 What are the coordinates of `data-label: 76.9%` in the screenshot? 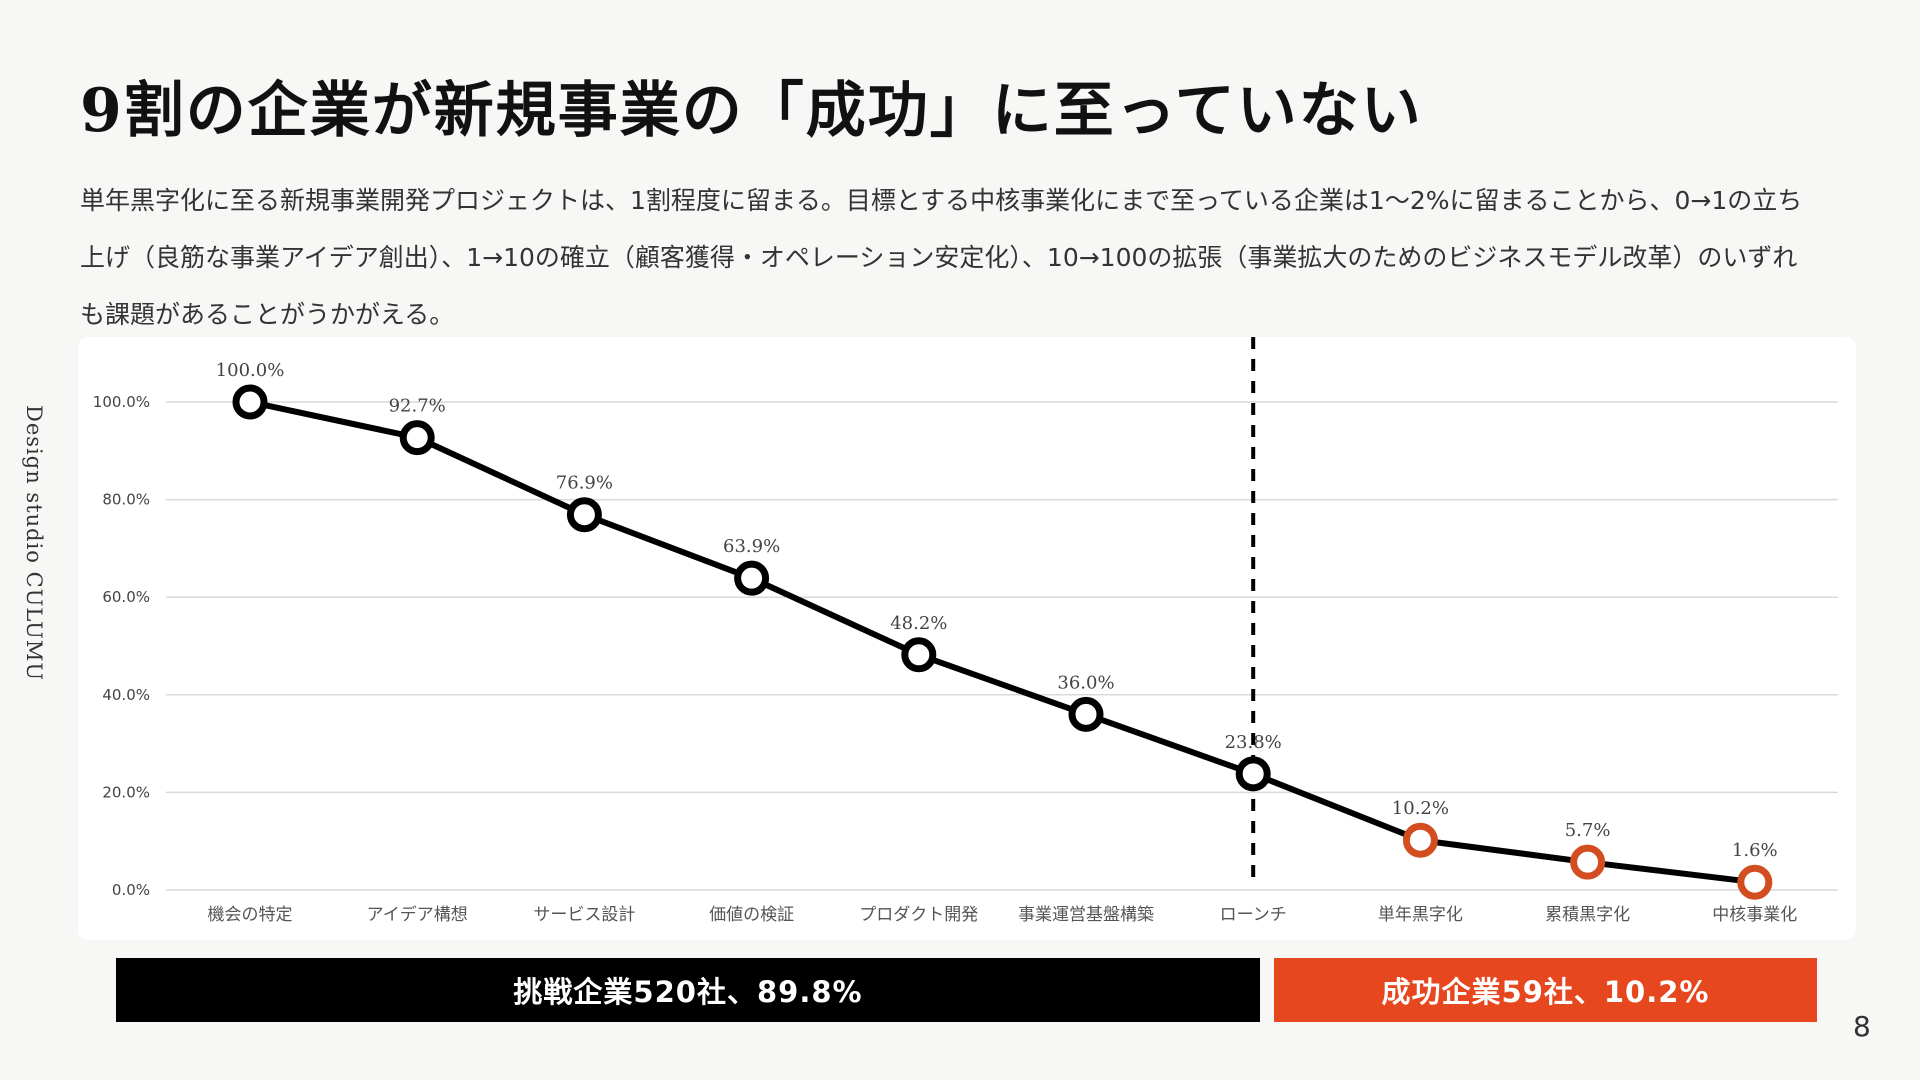 It's located at (584, 483).